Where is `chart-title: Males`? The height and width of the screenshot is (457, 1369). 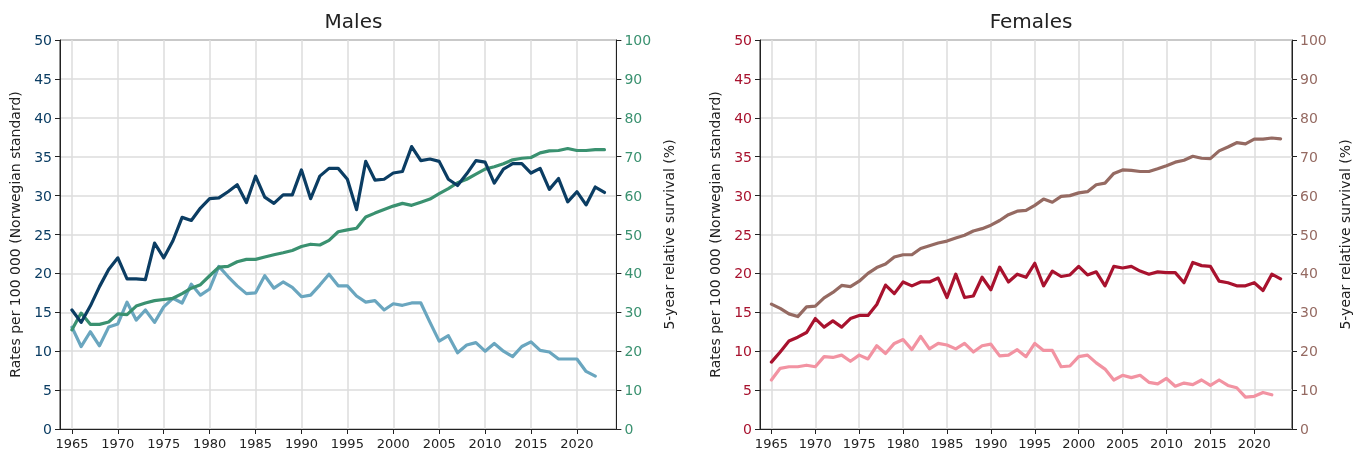 chart-title: Males is located at coordinates (353, 21).